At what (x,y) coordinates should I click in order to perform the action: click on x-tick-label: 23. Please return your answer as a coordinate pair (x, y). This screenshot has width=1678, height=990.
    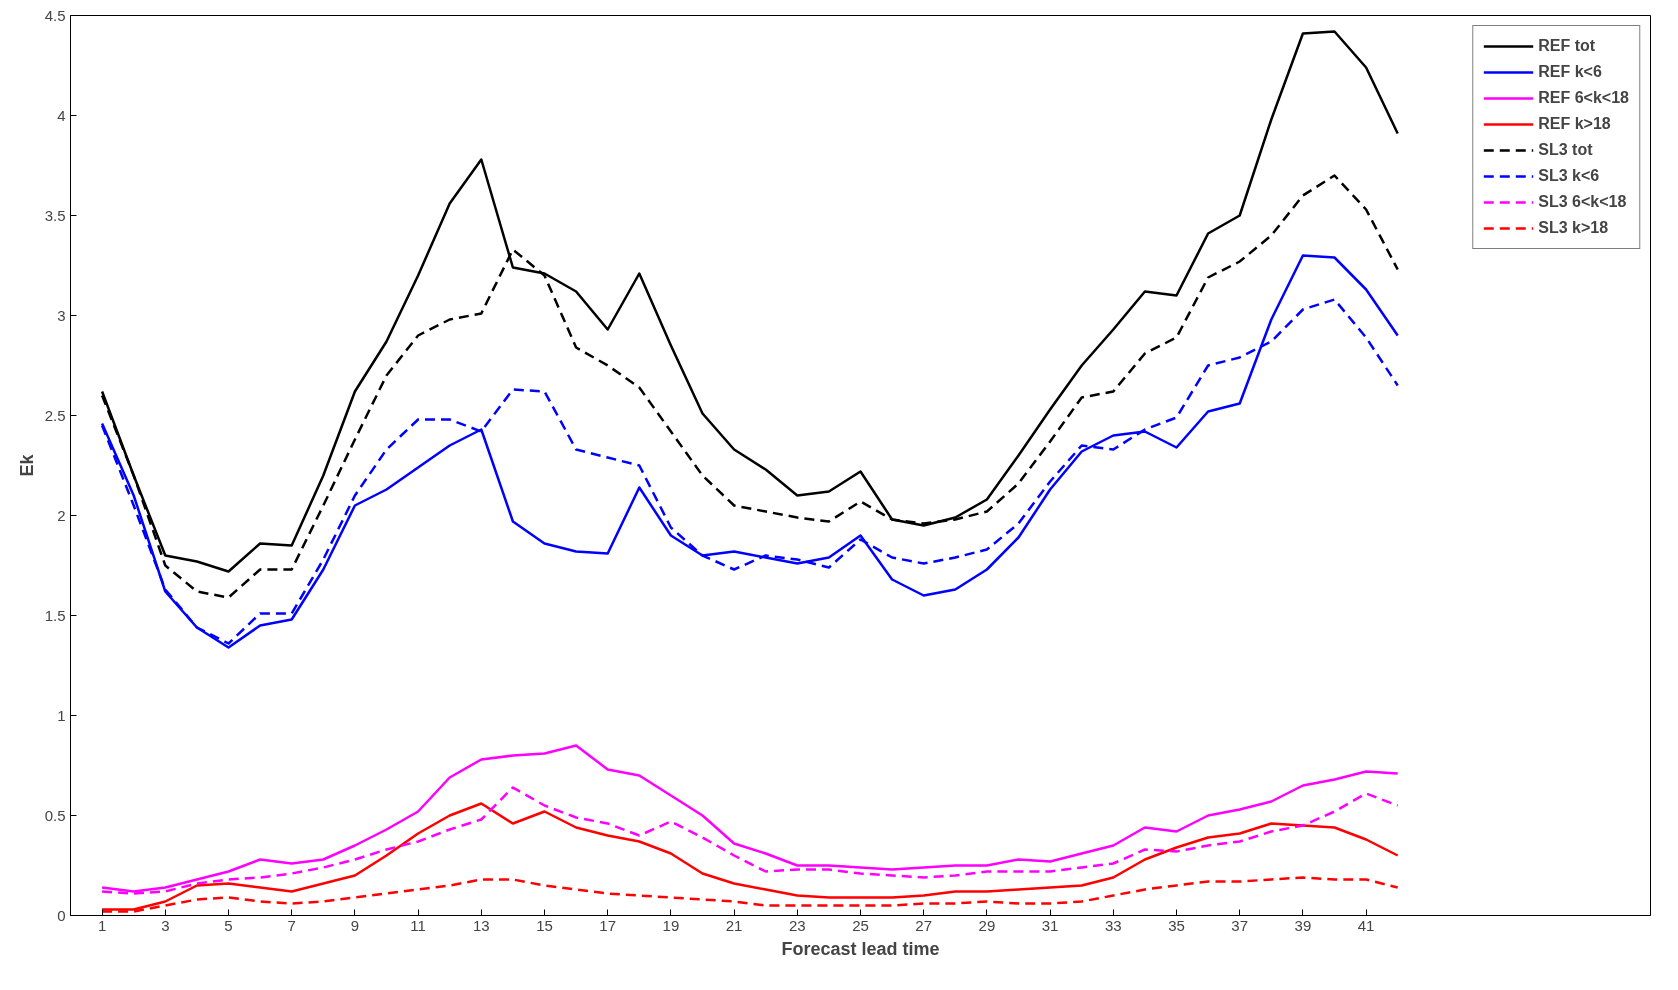
    Looking at the image, I should click on (797, 925).